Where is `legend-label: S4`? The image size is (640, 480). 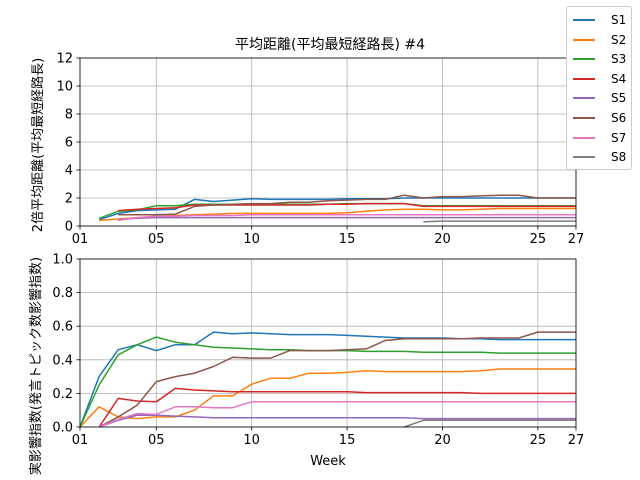
legend-label: S4 is located at coordinates (619, 78).